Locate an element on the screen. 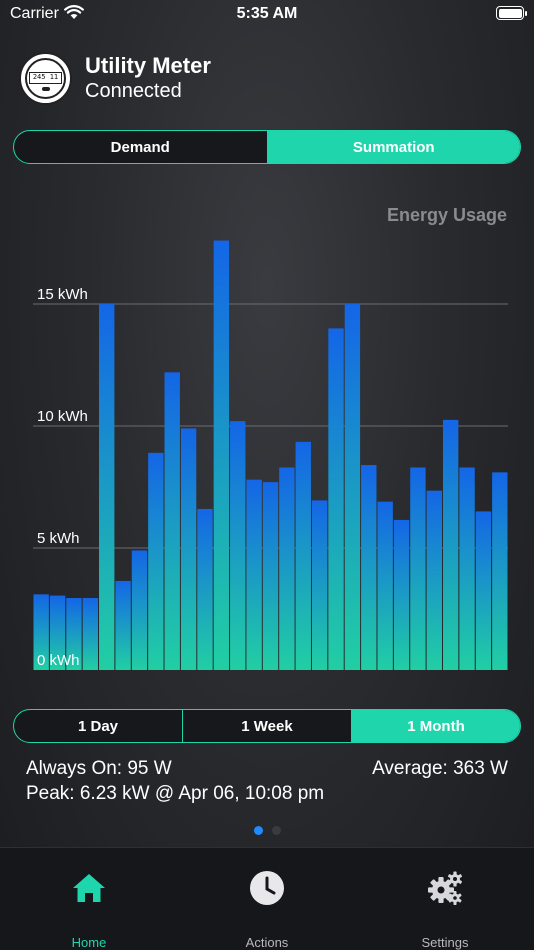  connection-status: Connected is located at coordinates (133, 91).